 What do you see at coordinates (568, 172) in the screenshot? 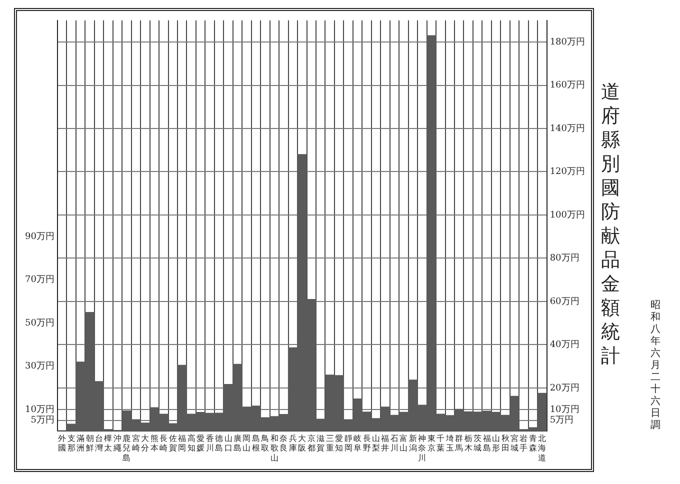
I see `y2-tick-label: 120万円` at bounding box center [568, 172].